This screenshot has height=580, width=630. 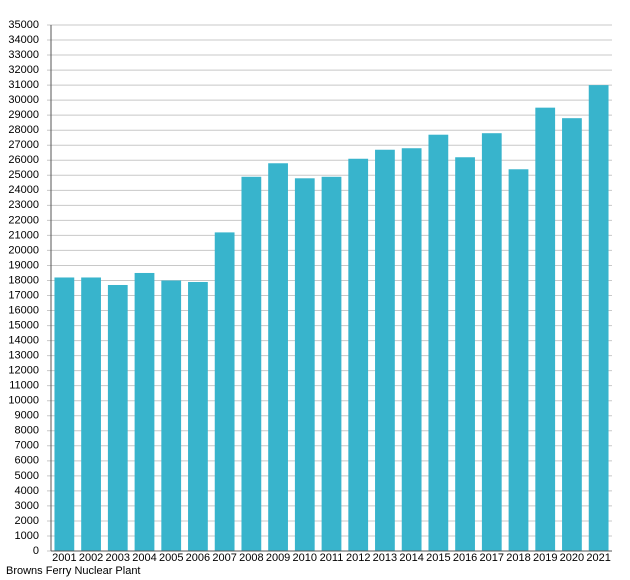 What do you see at coordinates (23, 265) in the screenshot?
I see `y-tick-label: 19000` at bounding box center [23, 265].